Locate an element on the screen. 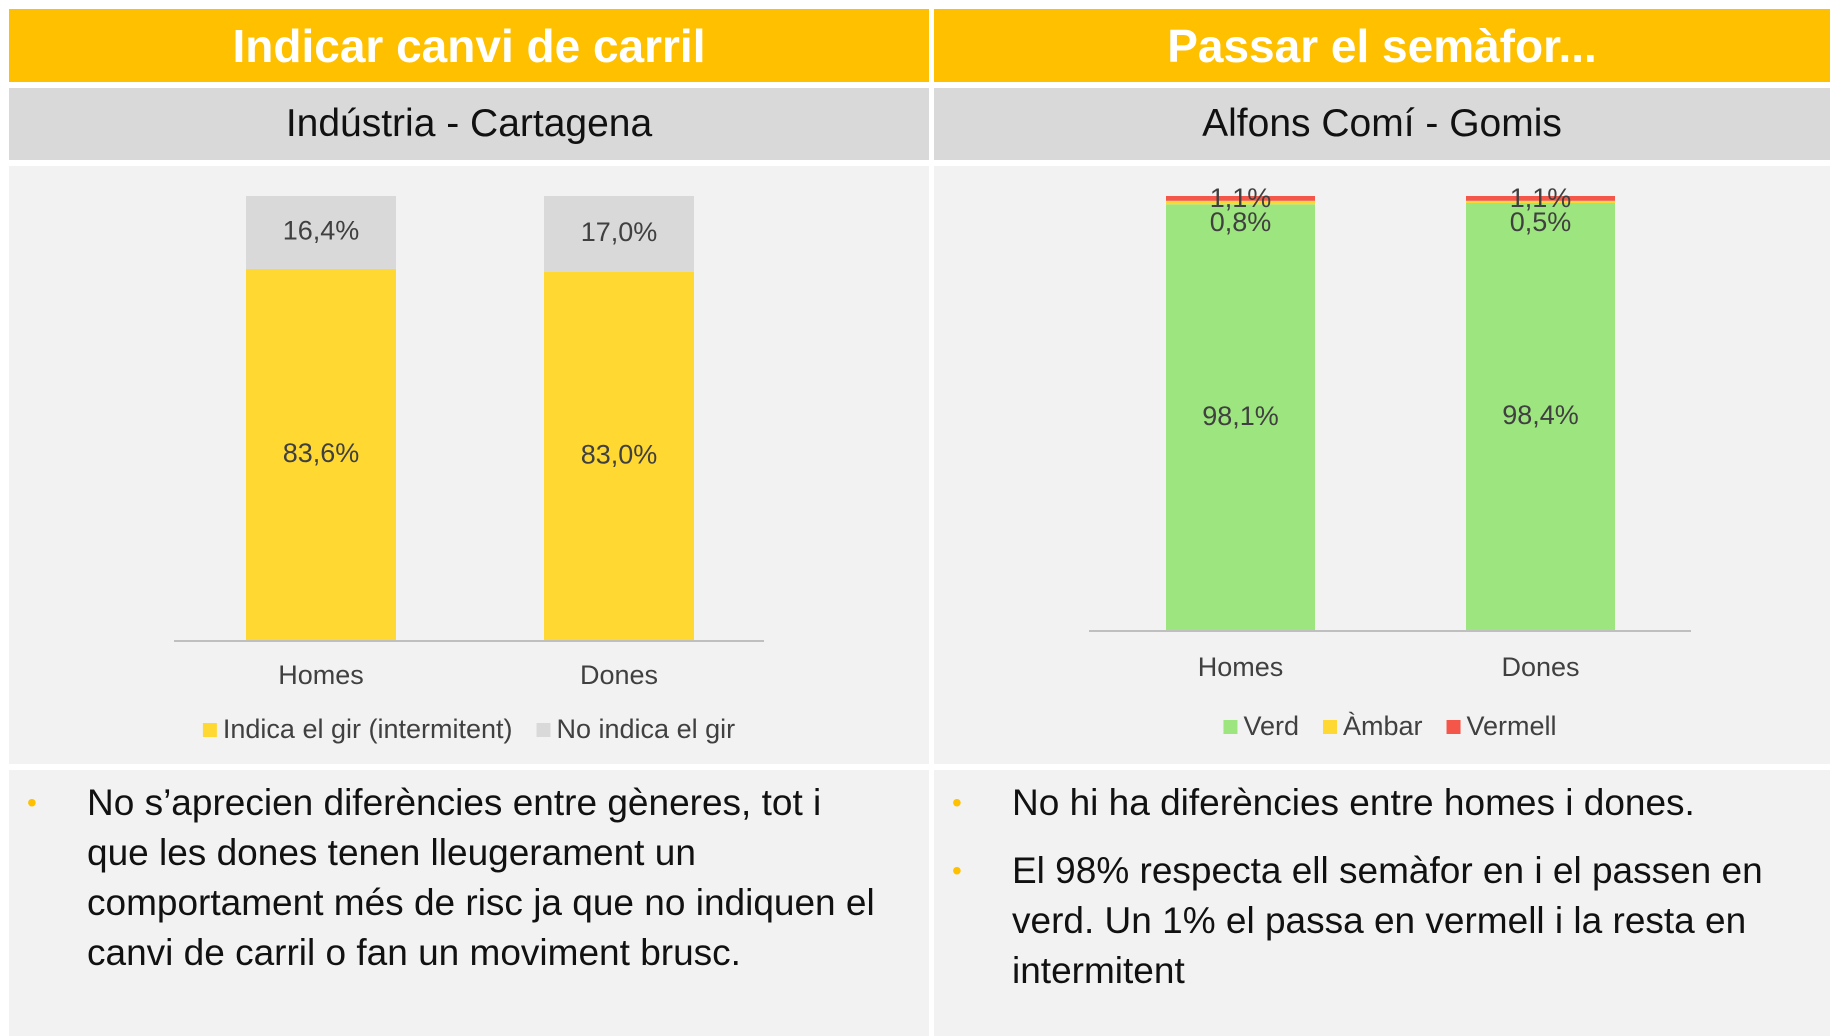 The height and width of the screenshot is (1036, 1830). data-label: 0,8% is located at coordinates (1241, 222).